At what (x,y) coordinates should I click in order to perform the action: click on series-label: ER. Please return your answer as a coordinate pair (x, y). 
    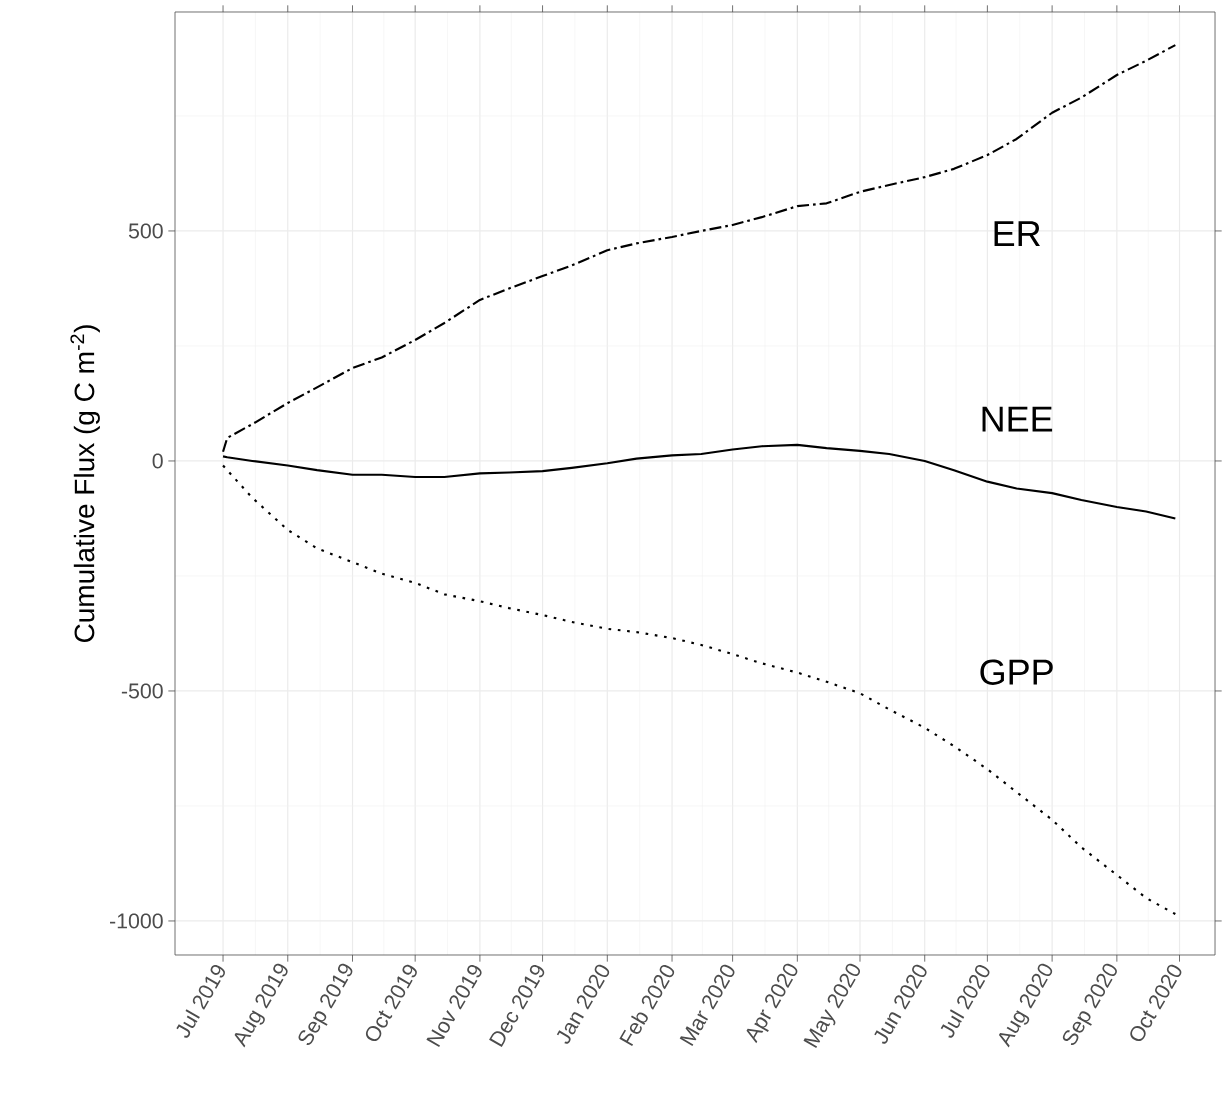
    Looking at the image, I should click on (1017, 233).